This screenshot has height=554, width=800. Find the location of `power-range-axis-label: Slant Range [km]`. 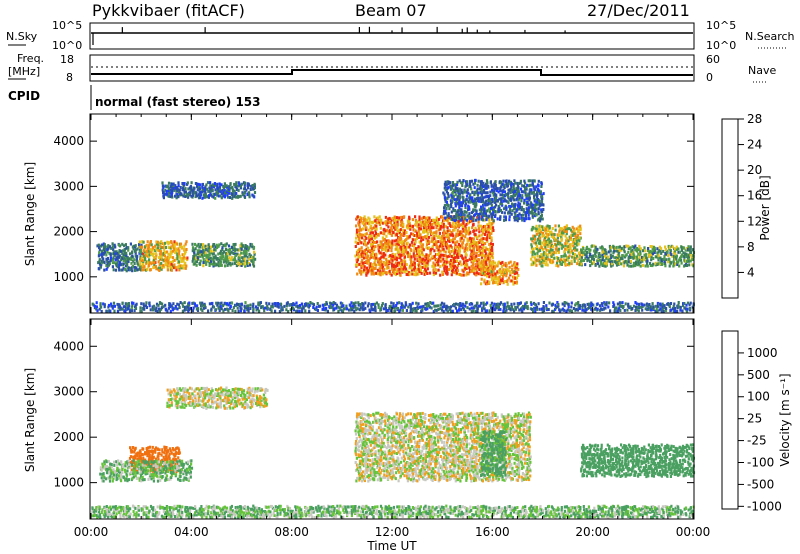

power-range-axis-label: Slant Range [km] is located at coordinates (30, 214).